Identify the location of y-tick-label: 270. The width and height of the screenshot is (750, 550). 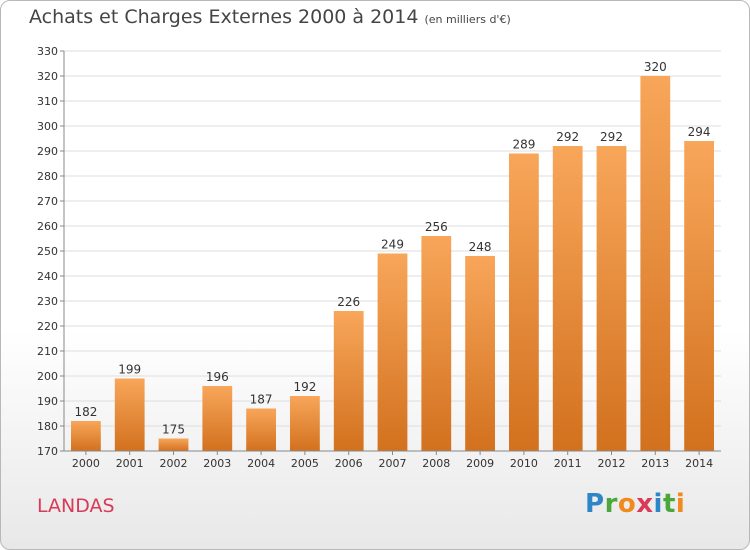
(47, 201).